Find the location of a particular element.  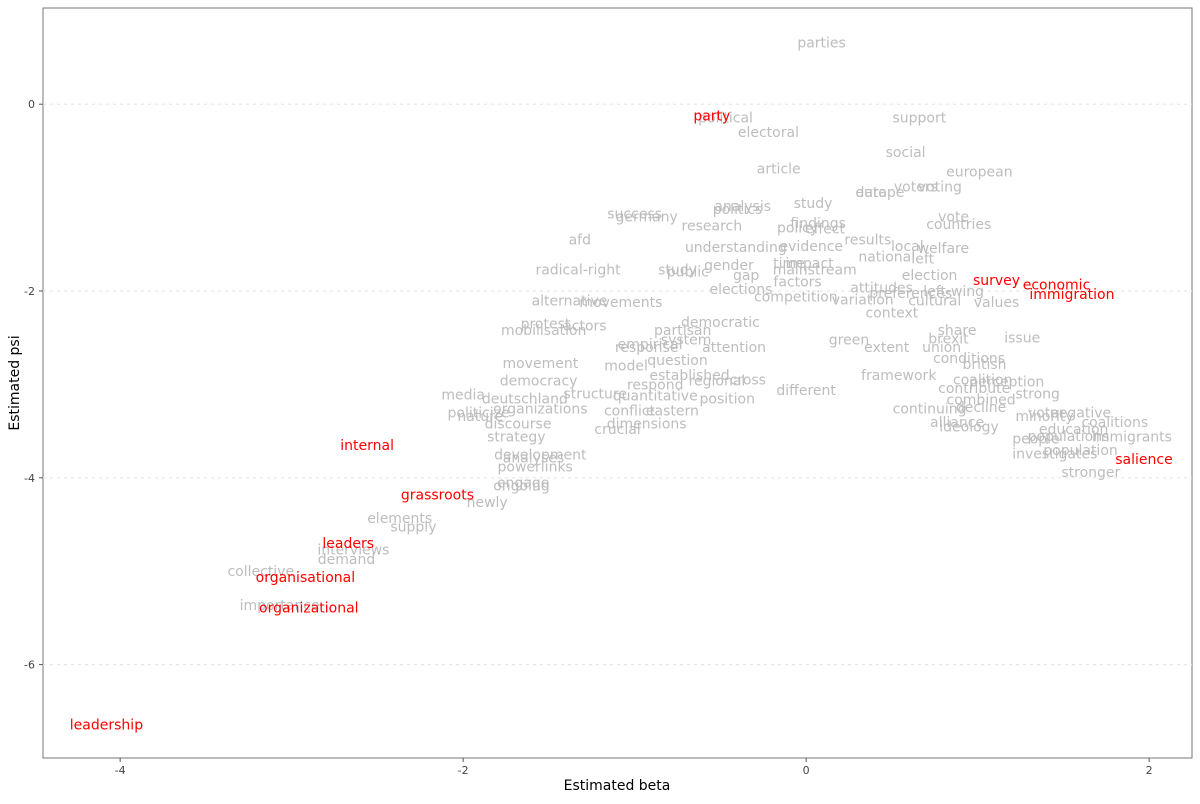

word-label: preferences is located at coordinates (910, 294).